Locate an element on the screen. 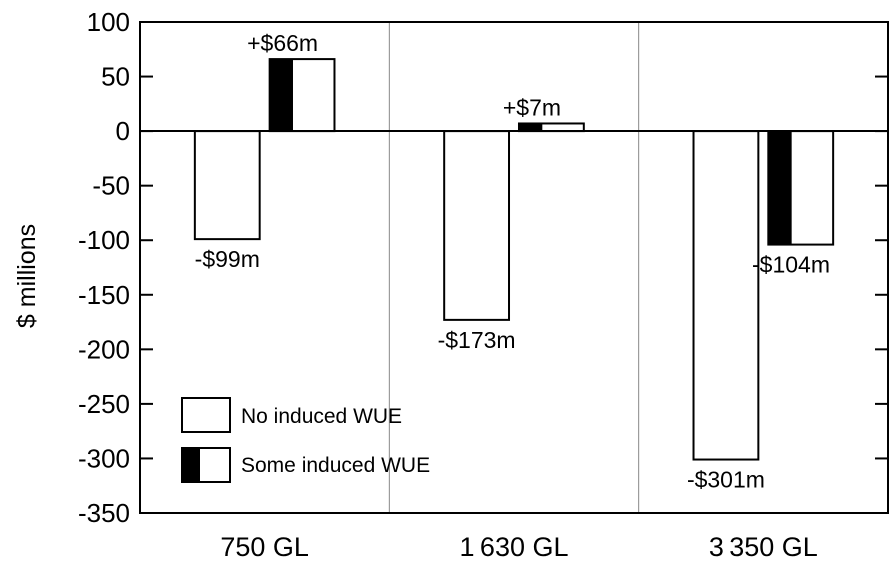  category-label: 750 GL is located at coordinates (264, 547).